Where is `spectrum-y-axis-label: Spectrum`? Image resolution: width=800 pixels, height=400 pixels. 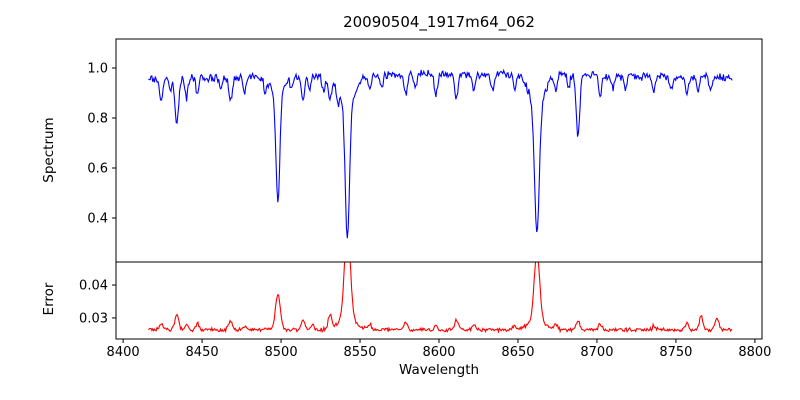 spectrum-y-axis-label: Spectrum is located at coordinates (49, 150).